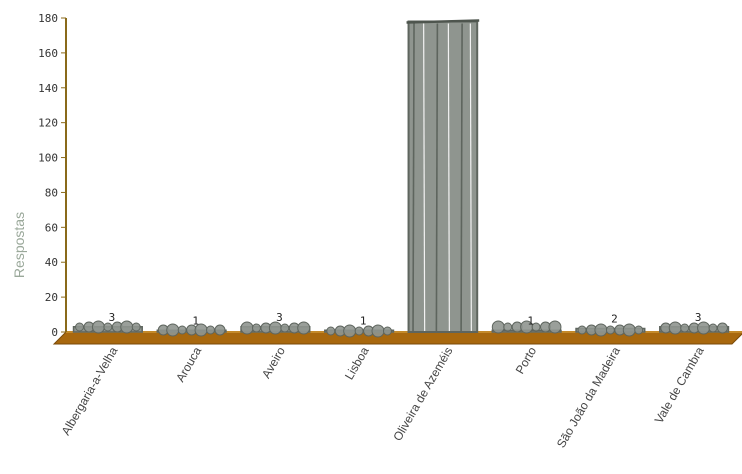 Image resolution: width=742 pixels, height=474 pixels. What do you see at coordinates (405, 319) in the screenshot?
I see `data-labels: 3 1 3 1 1 2 3` at bounding box center [405, 319].